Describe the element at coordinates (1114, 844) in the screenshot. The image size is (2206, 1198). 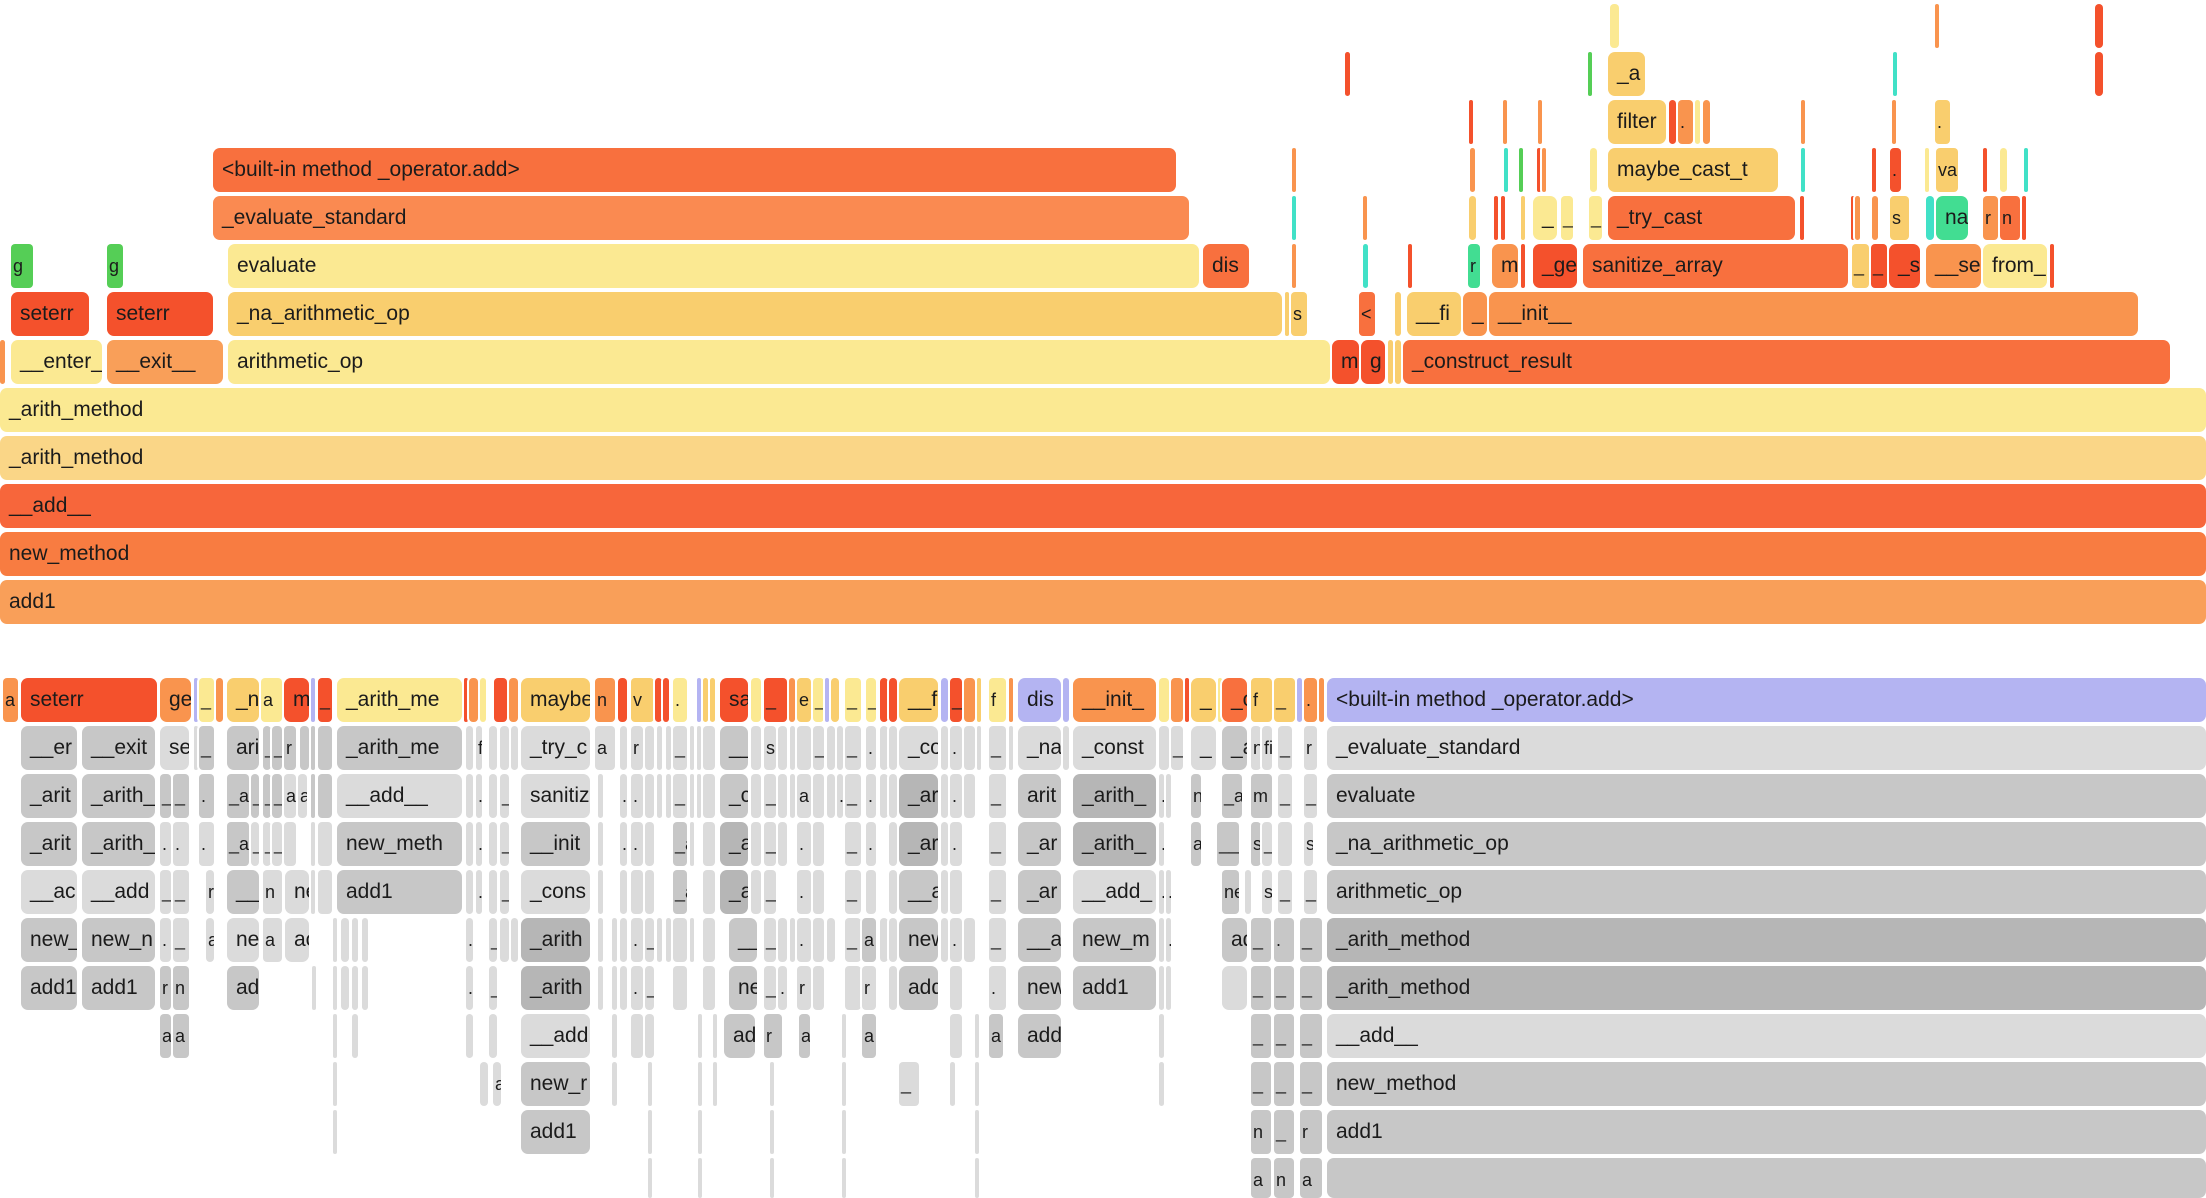
I see `inverted-frame: _arith_` at that location.